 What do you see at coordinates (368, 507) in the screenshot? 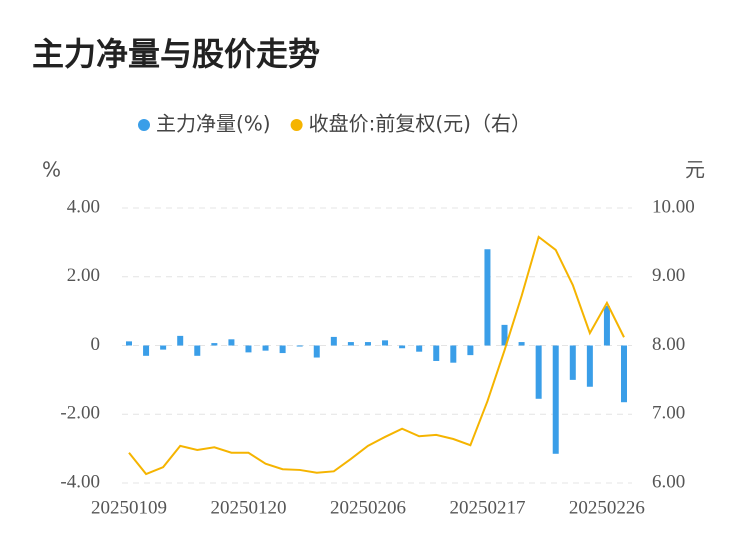
I see `x-tick-label: 20250206` at bounding box center [368, 507].